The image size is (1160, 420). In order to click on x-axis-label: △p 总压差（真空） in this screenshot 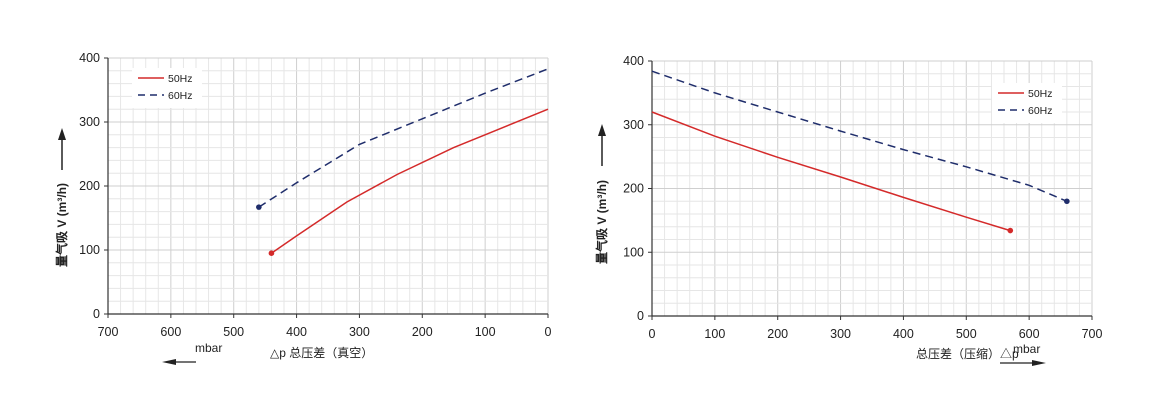, I will do `click(321, 353)`.